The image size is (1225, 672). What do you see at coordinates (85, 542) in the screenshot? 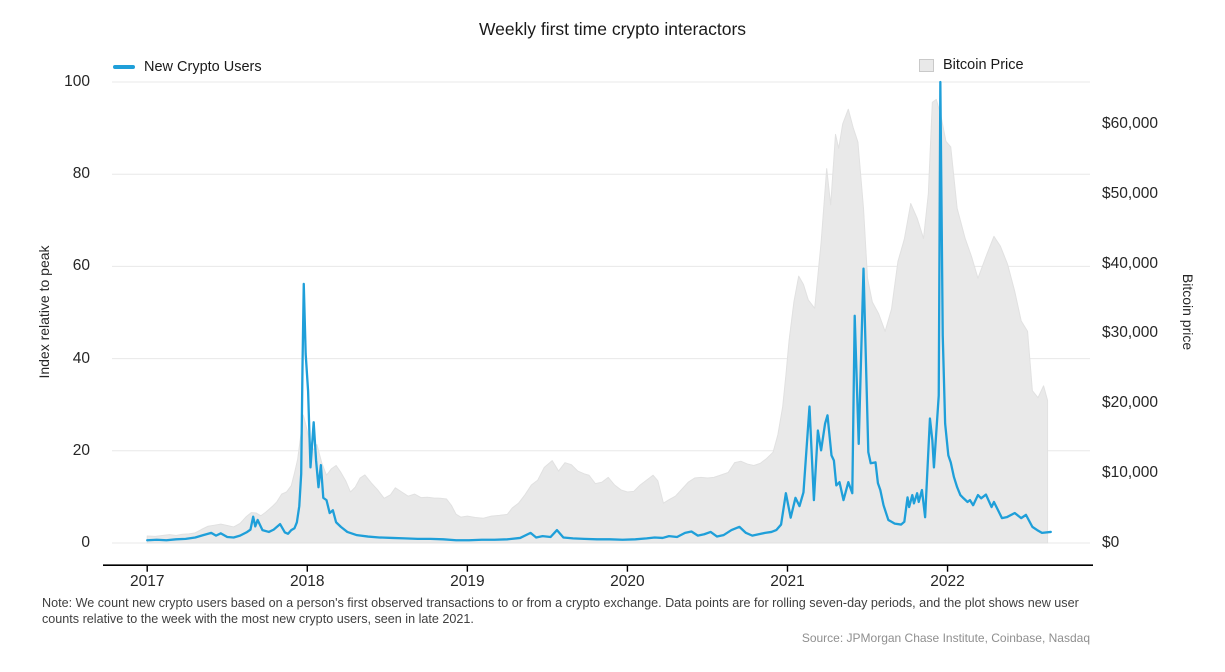
I see `y-left-tick-label: 0` at bounding box center [85, 542].